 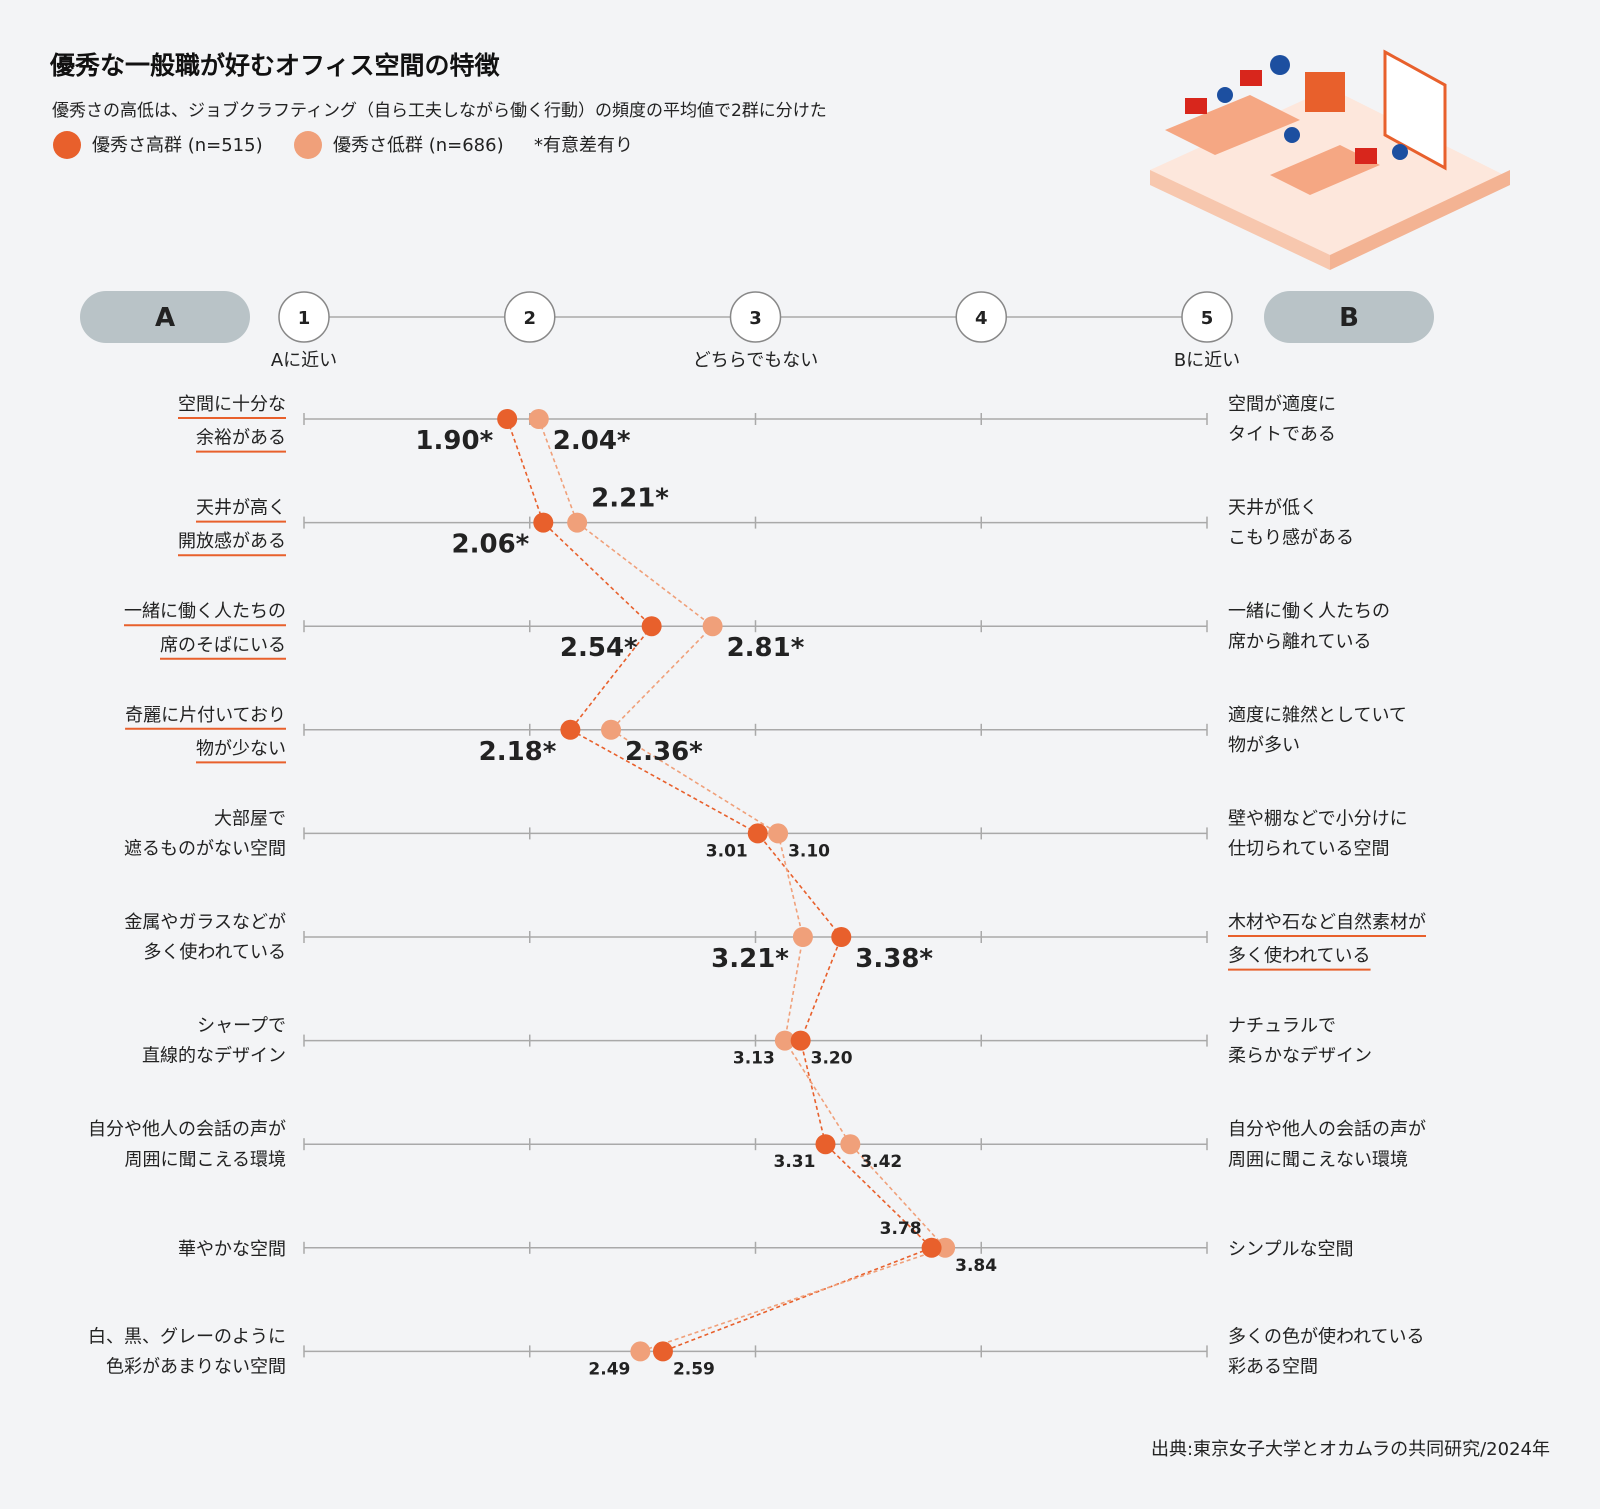 I want to click on item-label-a: 金属やガラスなどが, so click(x=205, y=922).